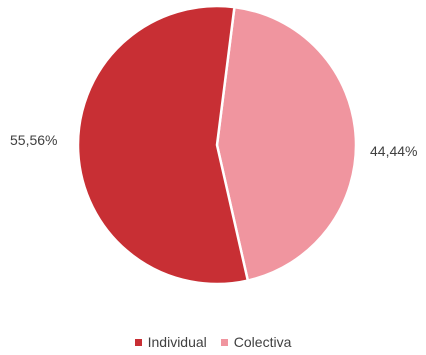 This screenshot has width=426, height=355. What do you see at coordinates (213, 342) in the screenshot?
I see `legend: Individual Colectiva` at bounding box center [213, 342].